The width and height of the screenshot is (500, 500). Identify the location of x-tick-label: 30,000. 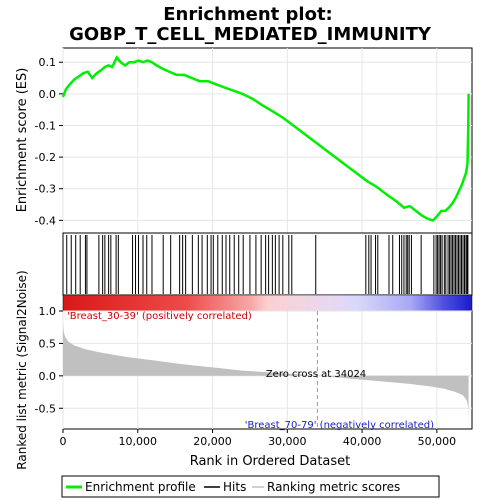
(287, 441).